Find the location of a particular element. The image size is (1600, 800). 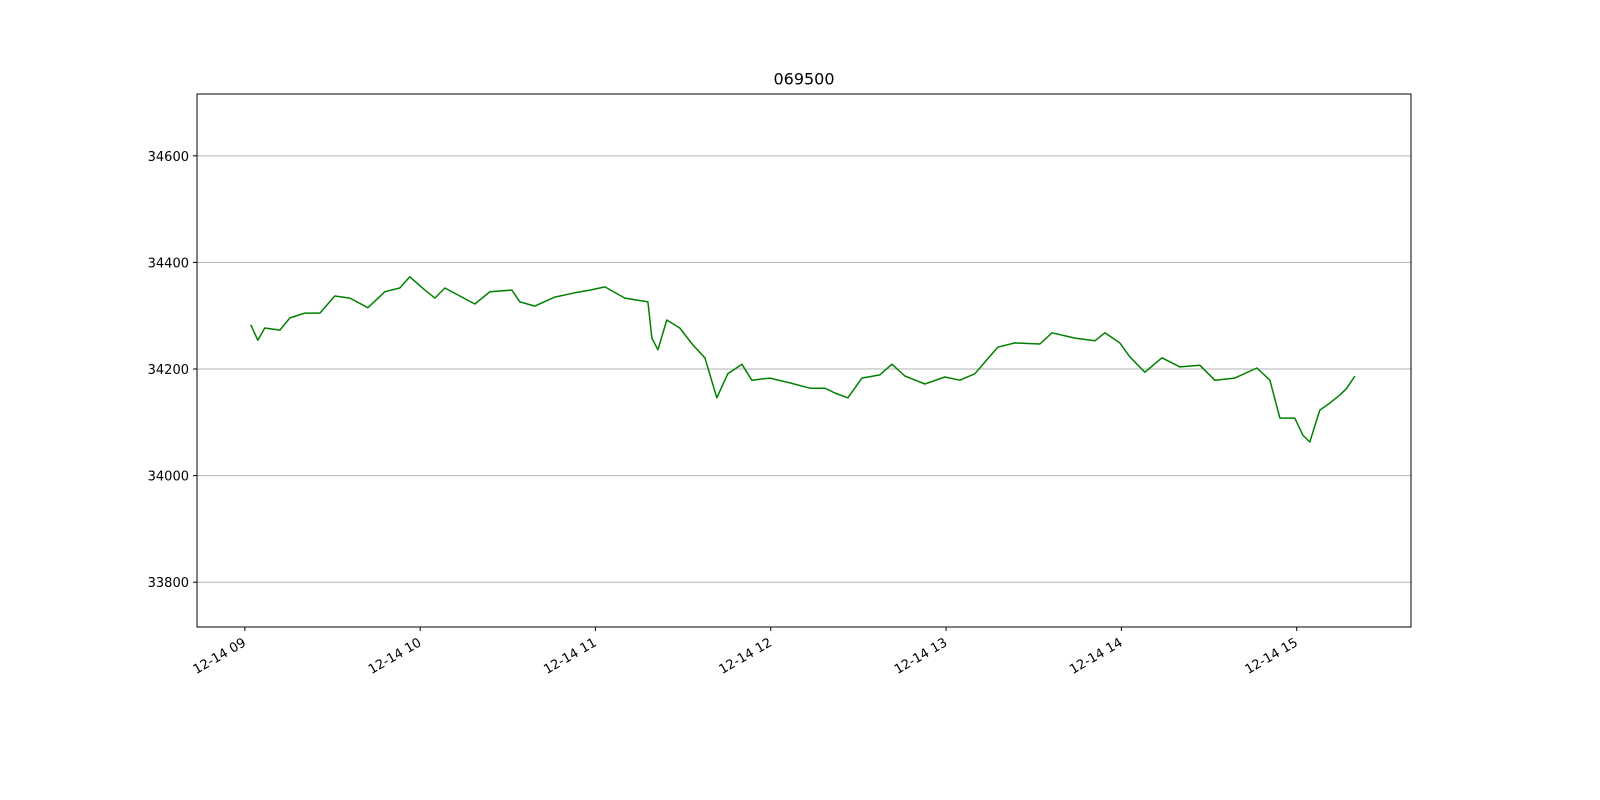

y-tick-label: 34600 is located at coordinates (168, 157).